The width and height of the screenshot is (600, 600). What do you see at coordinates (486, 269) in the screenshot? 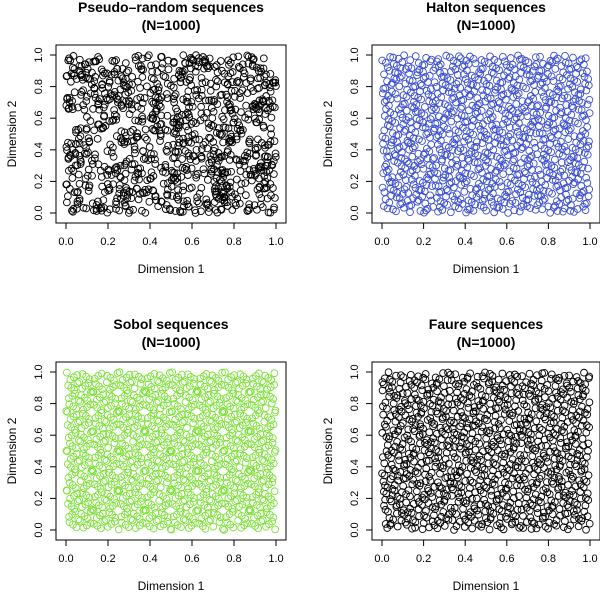
I see `x-axis-label: Dimension 1` at bounding box center [486, 269].